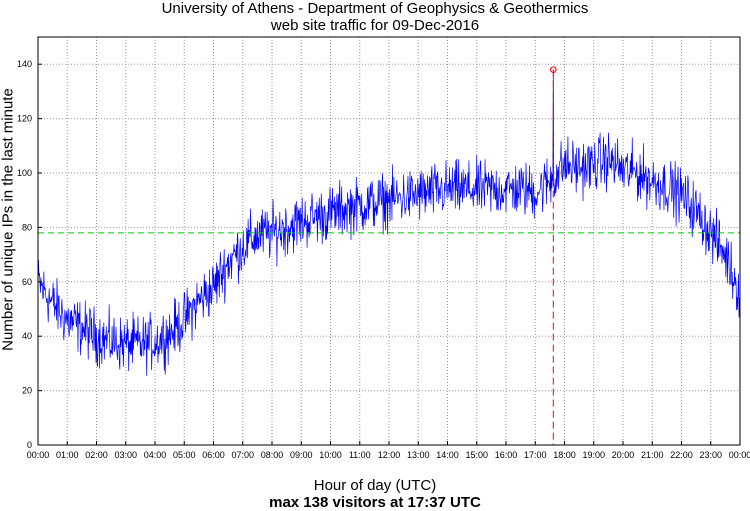 This screenshot has width=750, height=511. I want to click on y-tick-label: 100, so click(24, 173).